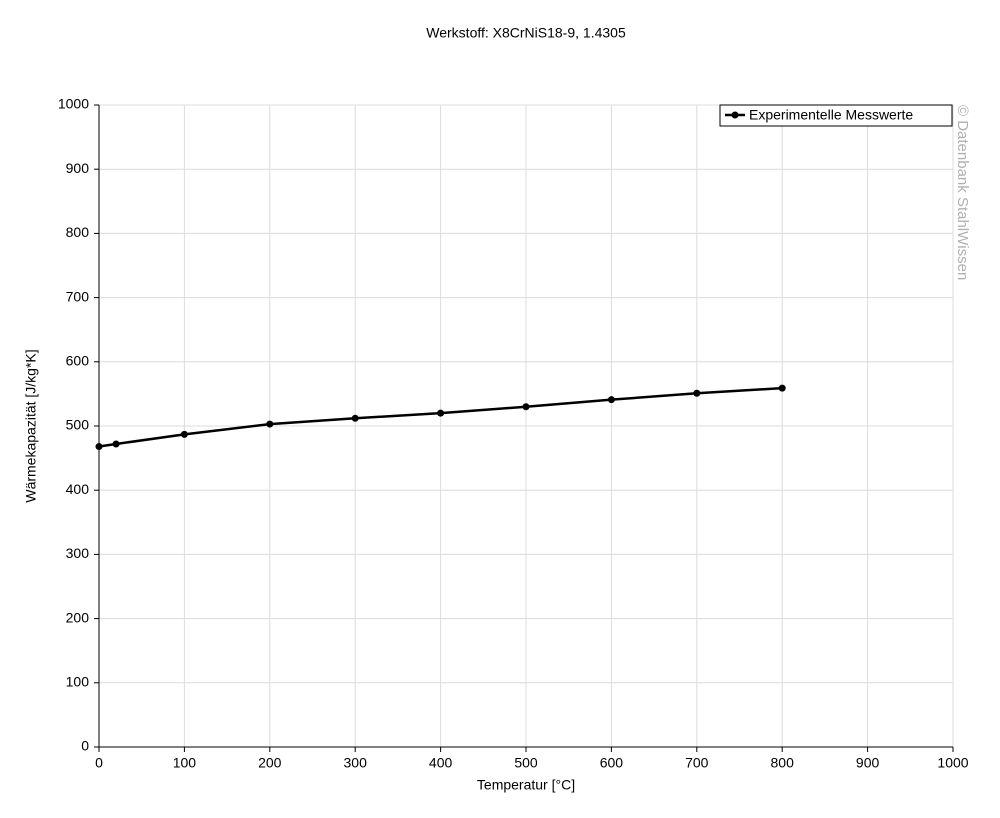  Describe the element at coordinates (78, 617) in the screenshot. I see `y-tick-label: 200` at that location.